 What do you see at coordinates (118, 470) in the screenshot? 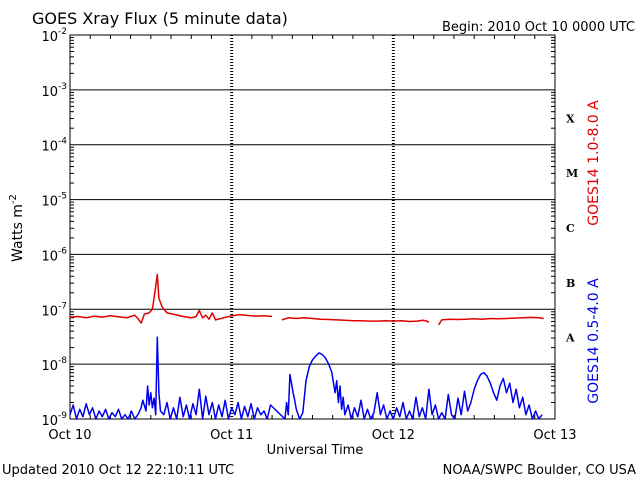
I see `updated-timestamp: Updated 2010 Oct 12 22:10:11 UTC` at bounding box center [118, 470].